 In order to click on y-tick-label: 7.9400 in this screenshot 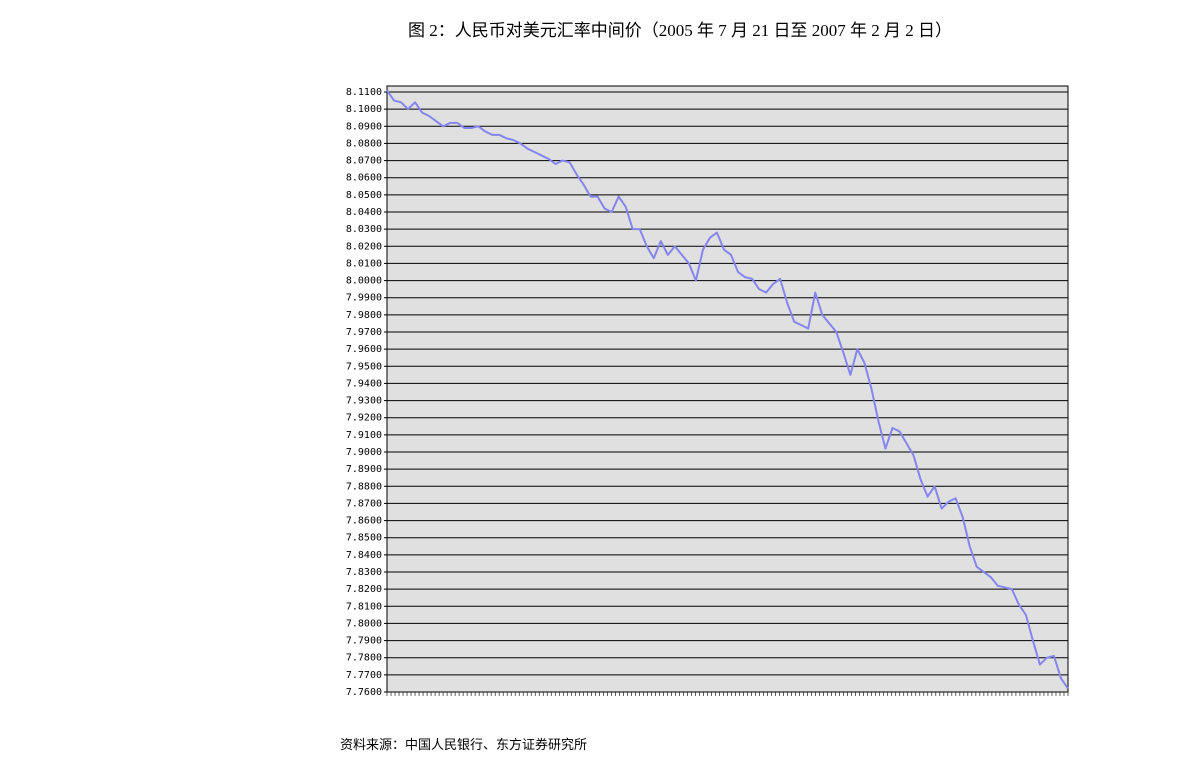, I will do `click(364, 383)`.